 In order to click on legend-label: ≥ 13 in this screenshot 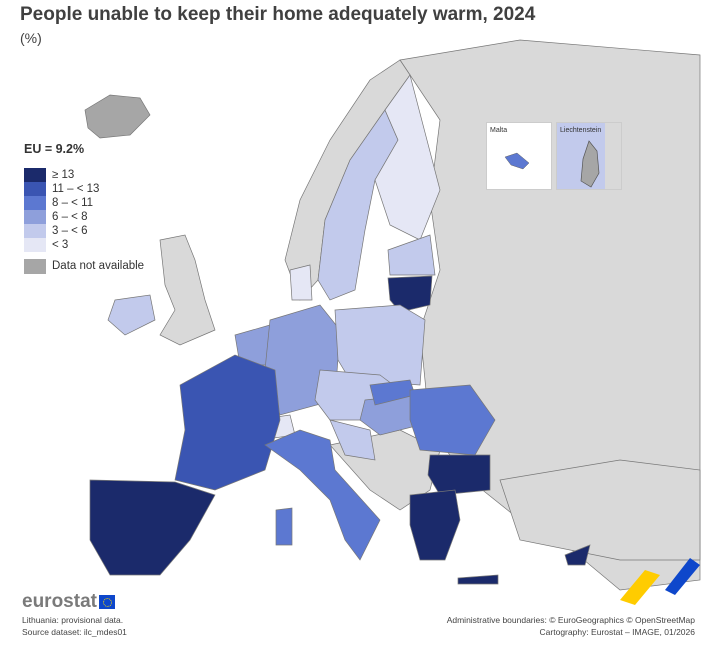, I will do `click(63, 175)`.